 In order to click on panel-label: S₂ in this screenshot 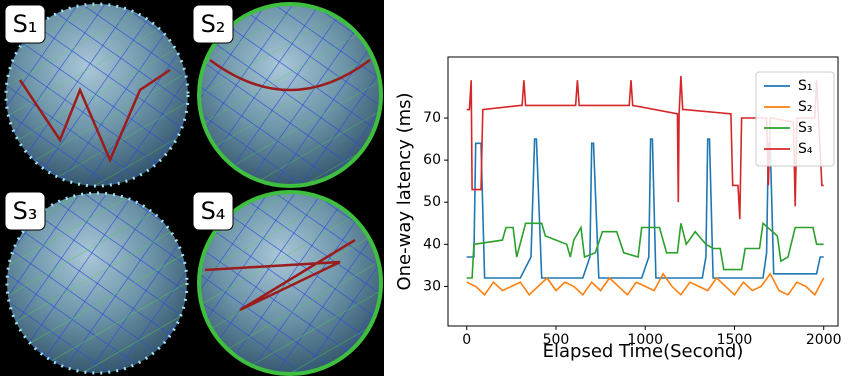, I will do `click(213, 24)`.